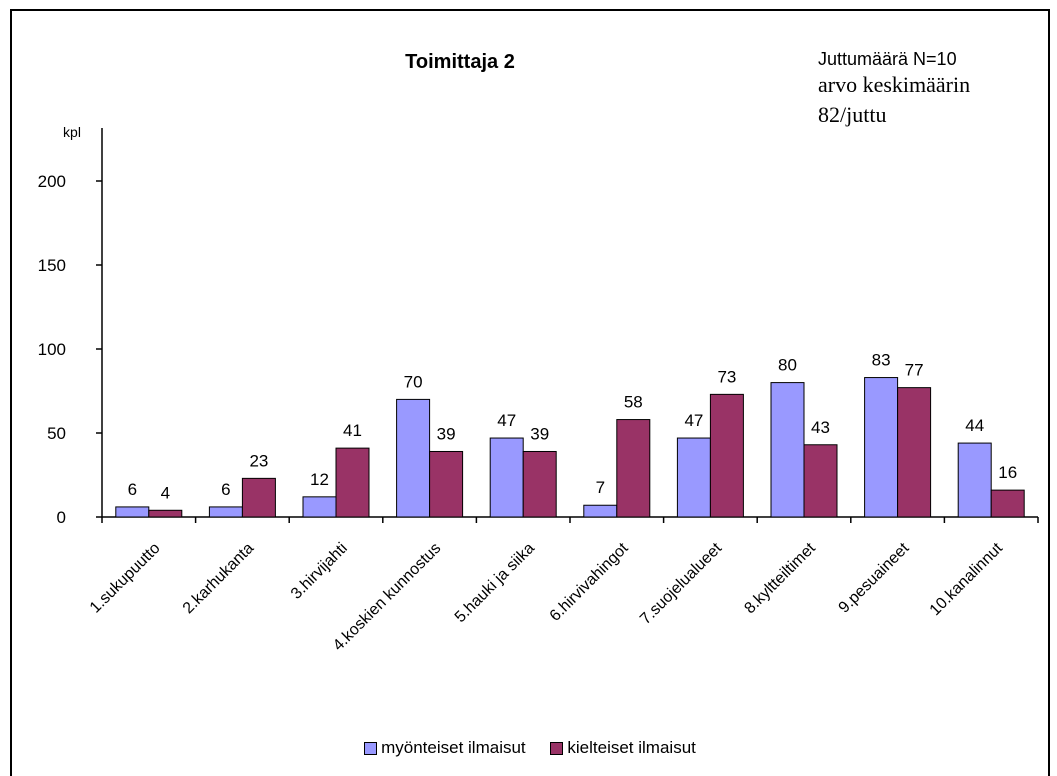 This screenshot has height=776, width=1057. Describe the element at coordinates (874, 577) in the screenshot. I see `x-tick-label: 9.pesuaineet` at that location.